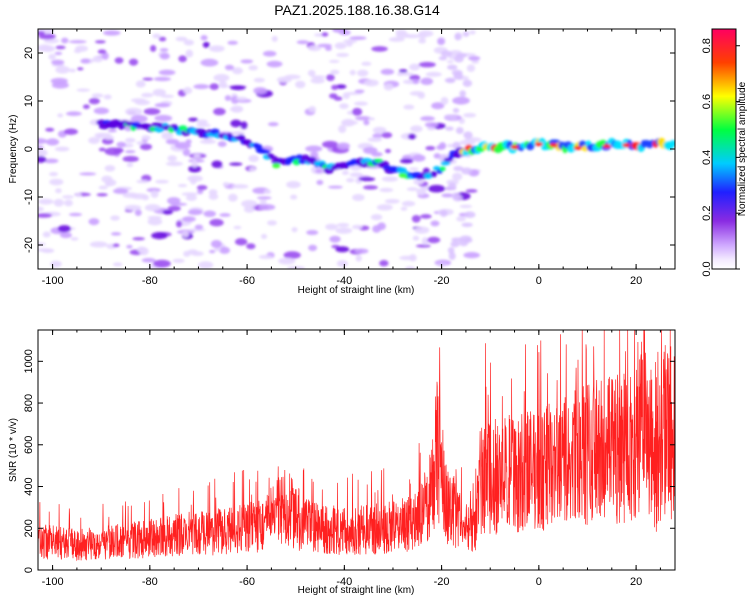 This screenshot has width=750, height=600. I want to click on colorbar-tick-label: 0.2, so click(707, 213).